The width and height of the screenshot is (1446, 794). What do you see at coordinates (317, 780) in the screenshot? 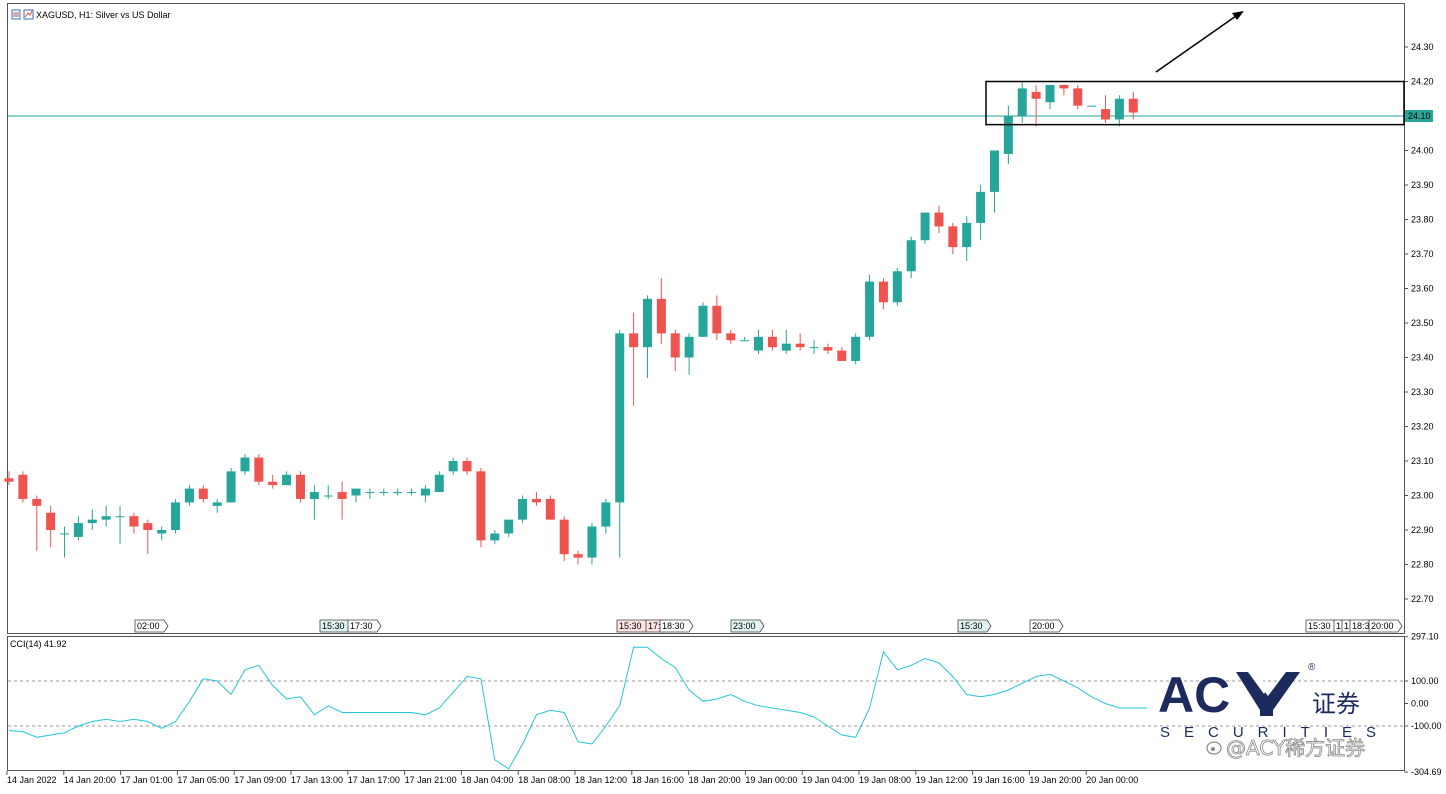
I see `time-tick-label: 17 Jan 13:00` at bounding box center [317, 780].